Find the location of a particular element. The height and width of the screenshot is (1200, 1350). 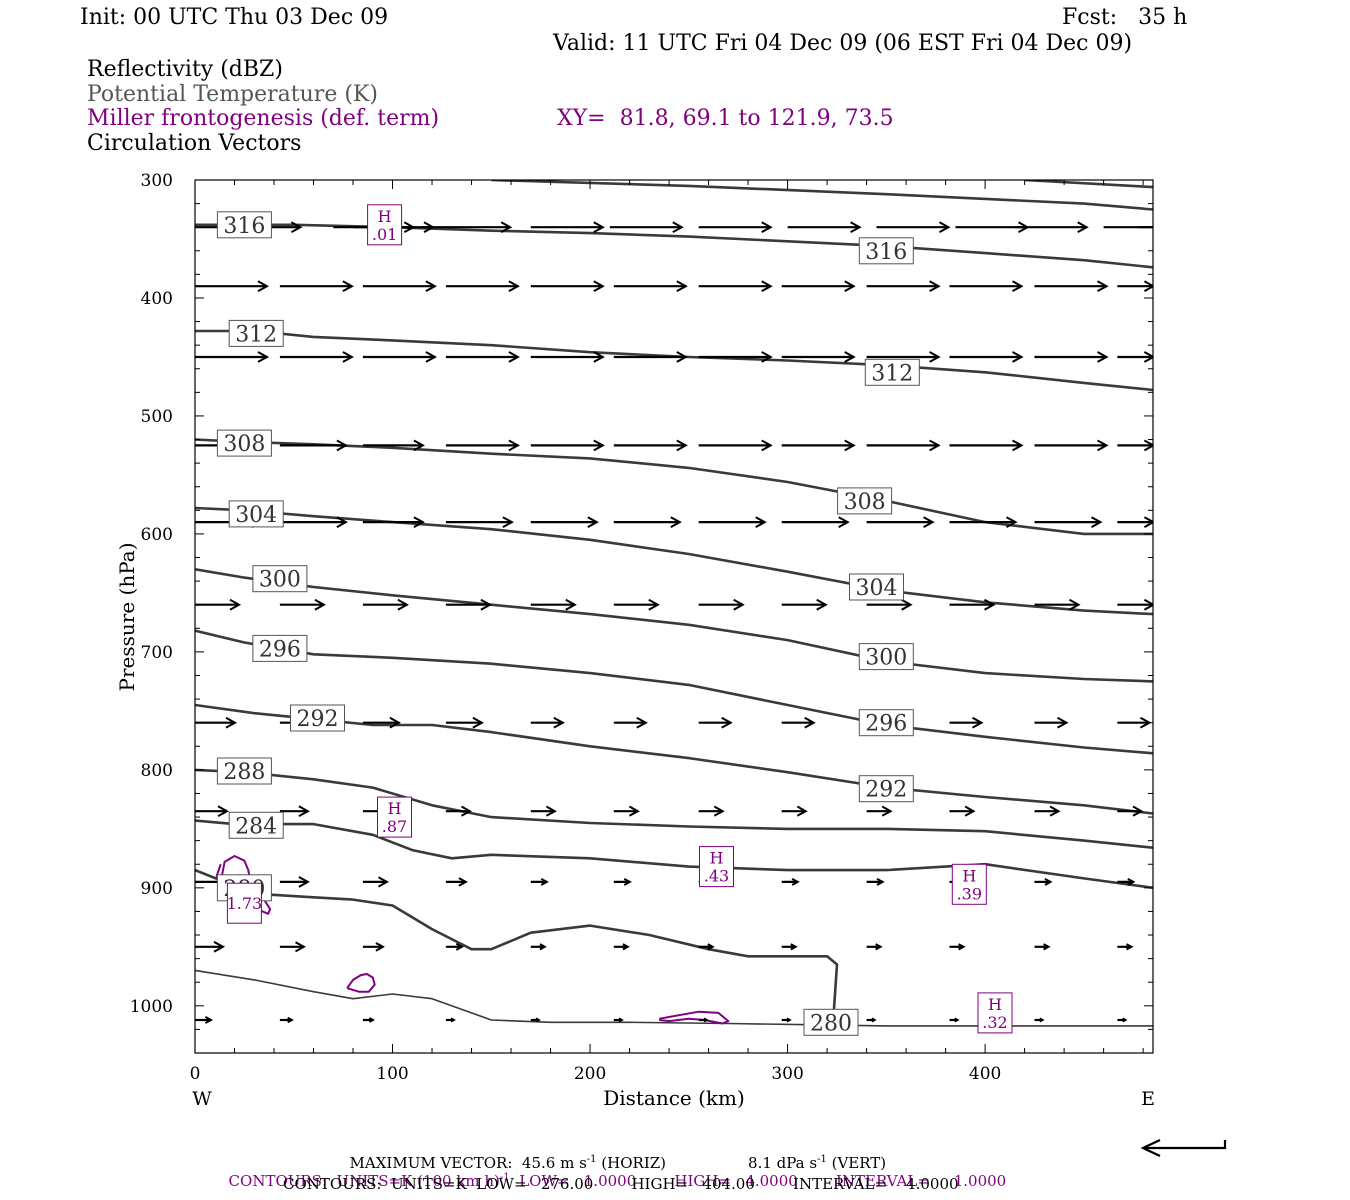

fronto-maximum-value: .32 is located at coordinates (994, 1022).